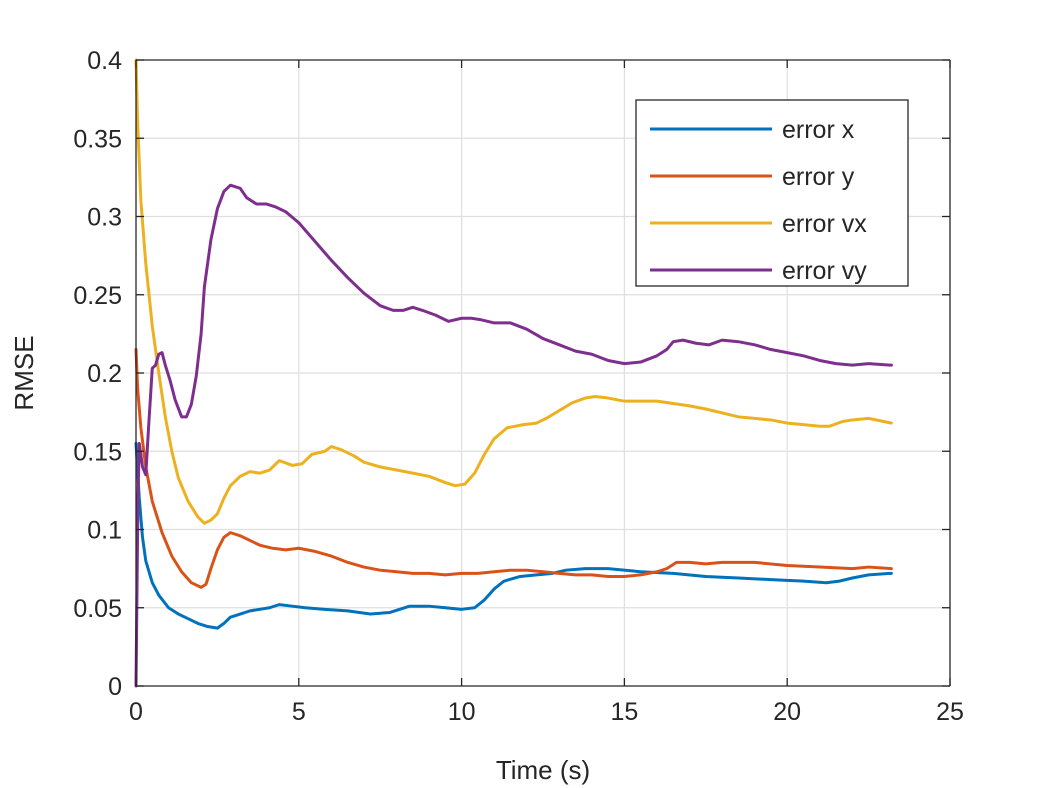  Describe the element at coordinates (97, 296) in the screenshot. I see `y-tick-label: 0.25` at that location.